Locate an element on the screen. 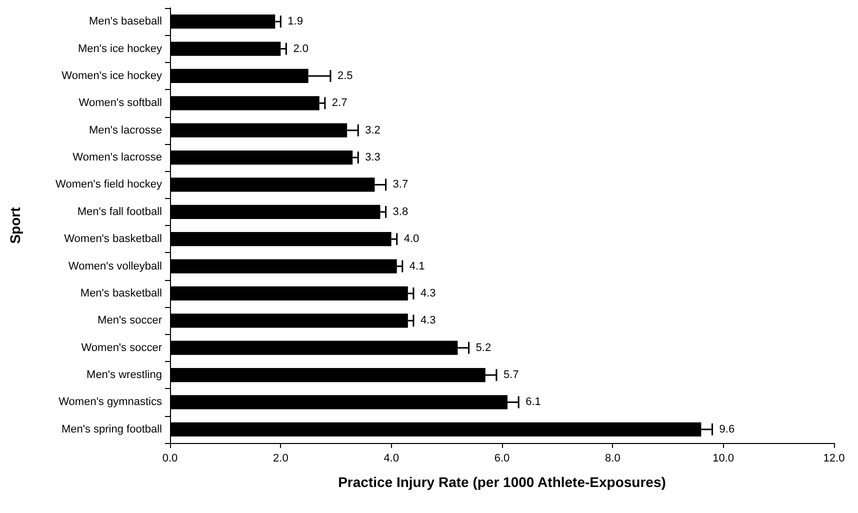 The image size is (858, 513). data-label: 5.7 is located at coordinates (511, 375).